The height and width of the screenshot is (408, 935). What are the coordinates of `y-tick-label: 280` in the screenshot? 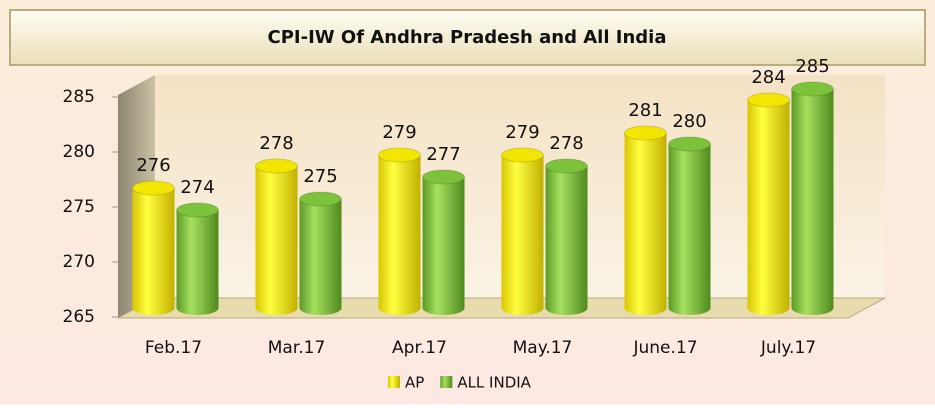 It's located at (79, 152).